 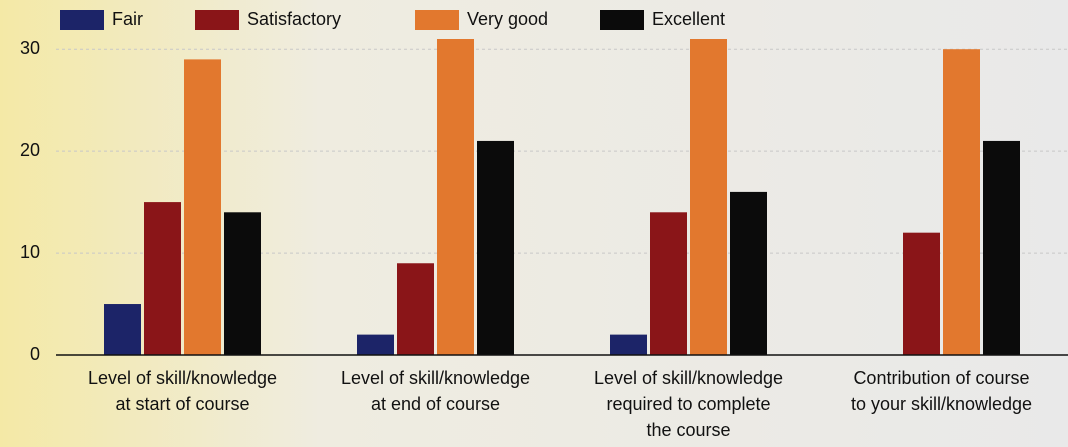 What do you see at coordinates (688, 19) in the screenshot?
I see `legend-label: Excellent` at bounding box center [688, 19].